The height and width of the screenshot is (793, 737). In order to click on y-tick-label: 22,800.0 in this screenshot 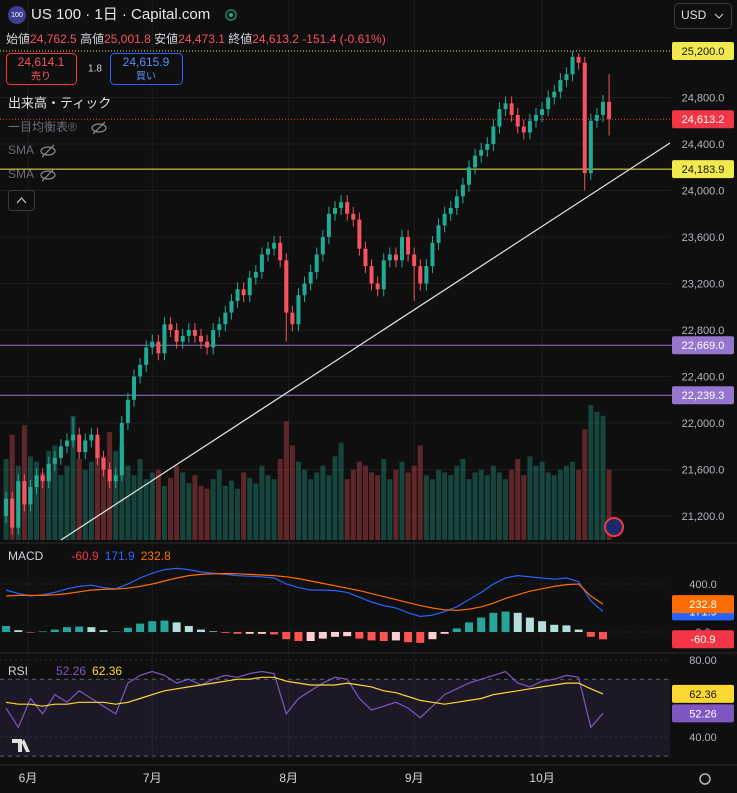, I will do `click(703, 331)`.